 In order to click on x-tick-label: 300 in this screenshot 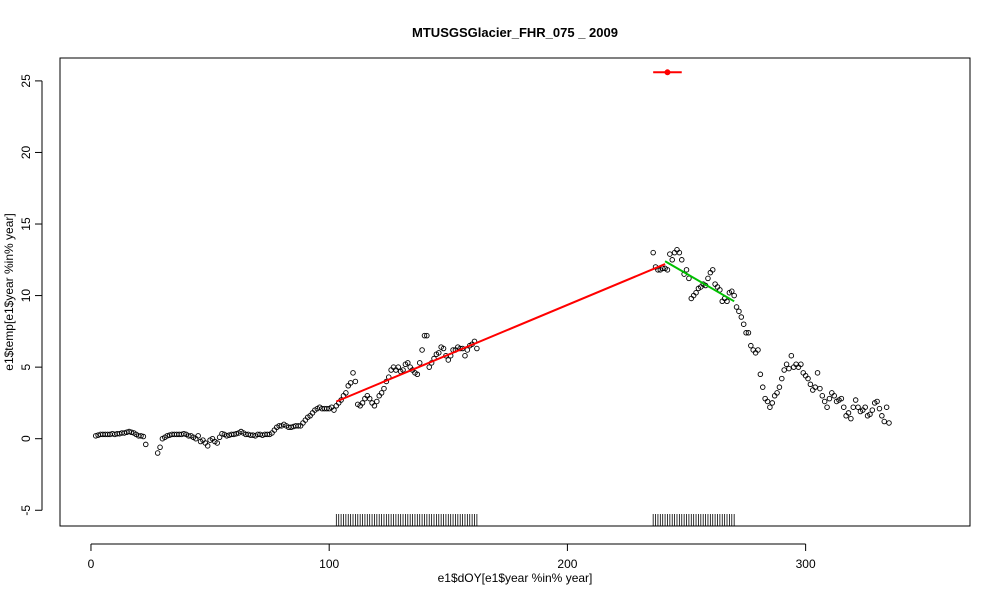, I will do `click(806, 564)`.